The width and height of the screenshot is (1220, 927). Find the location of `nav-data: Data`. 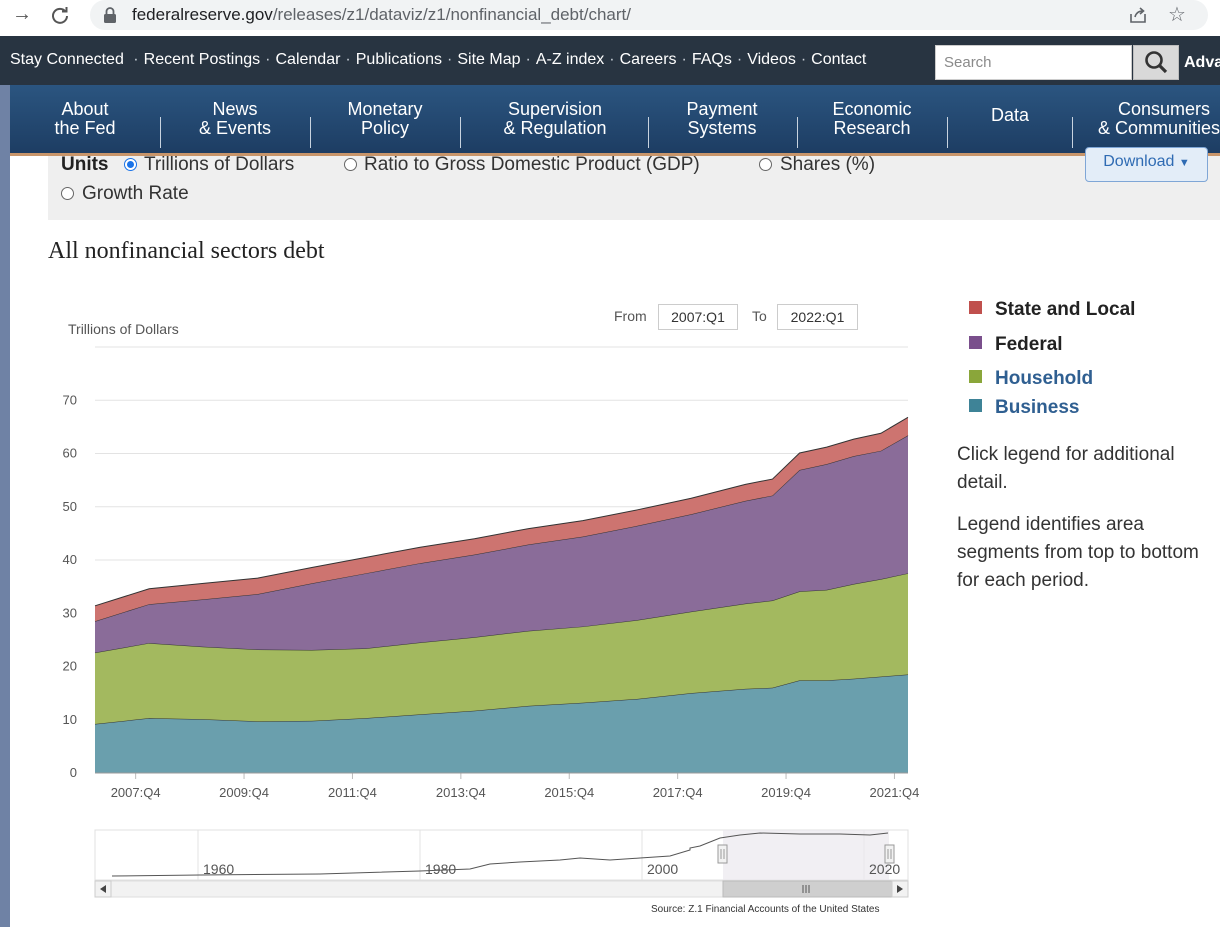

nav-data: Data is located at coordinates (1010, 115).